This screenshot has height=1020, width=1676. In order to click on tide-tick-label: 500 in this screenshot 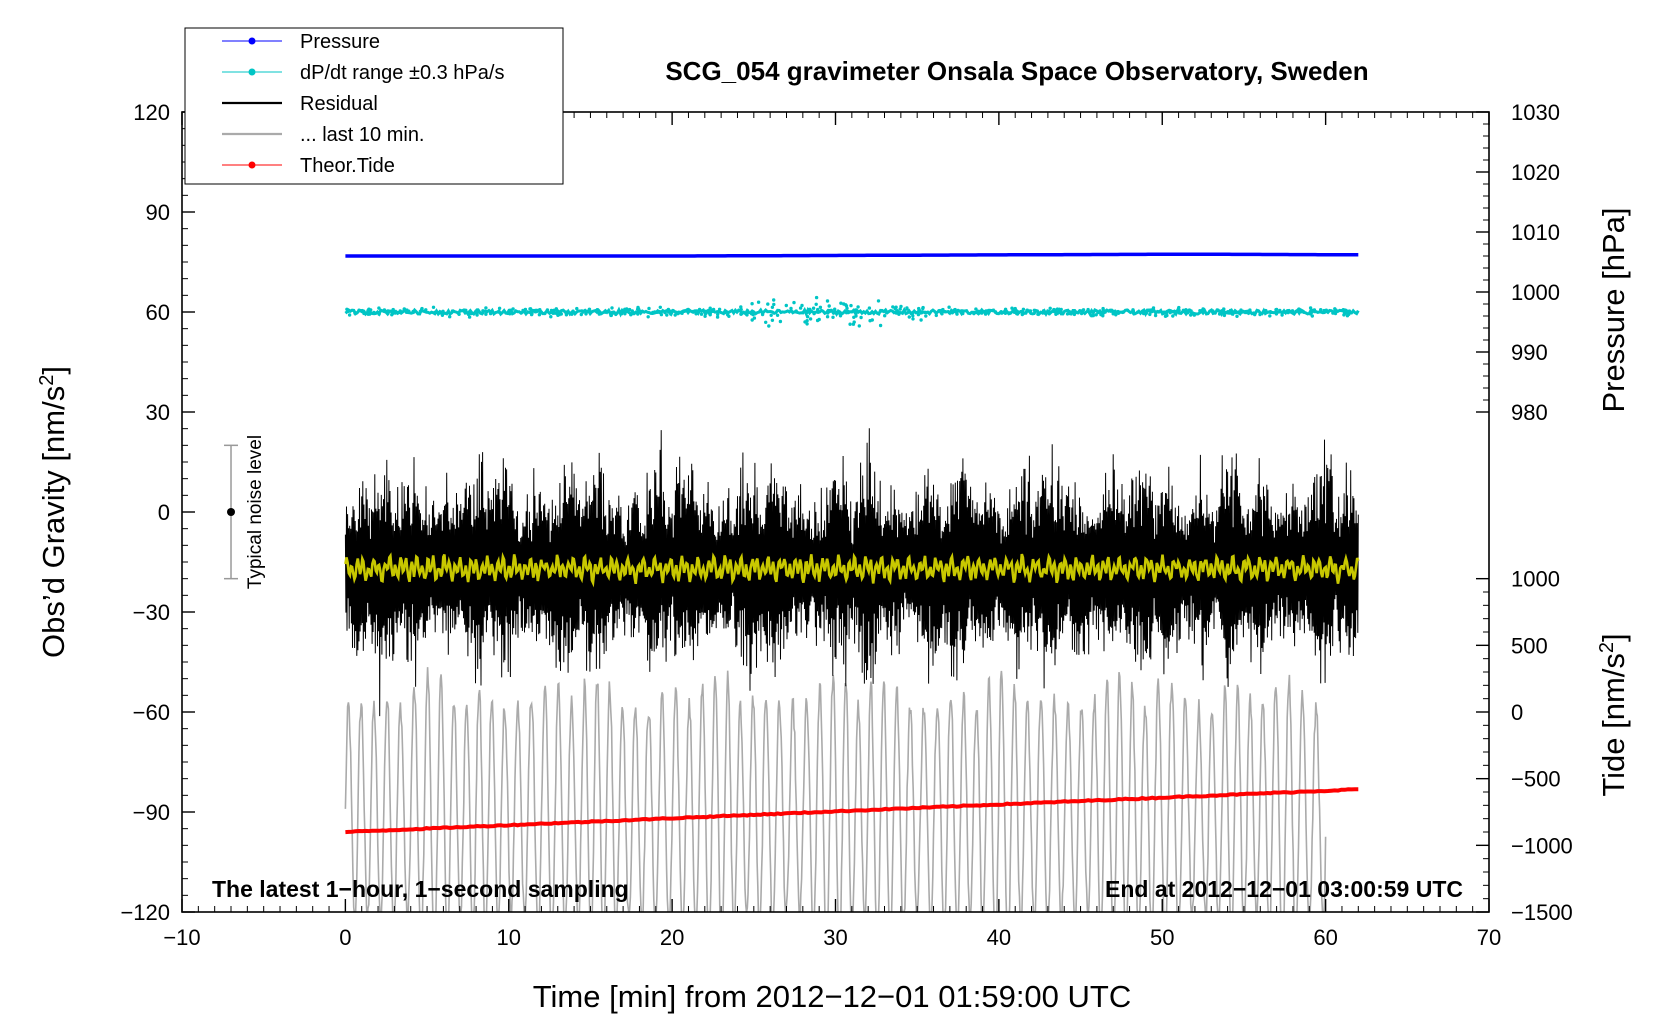, I will do `click(1529, 645)`.